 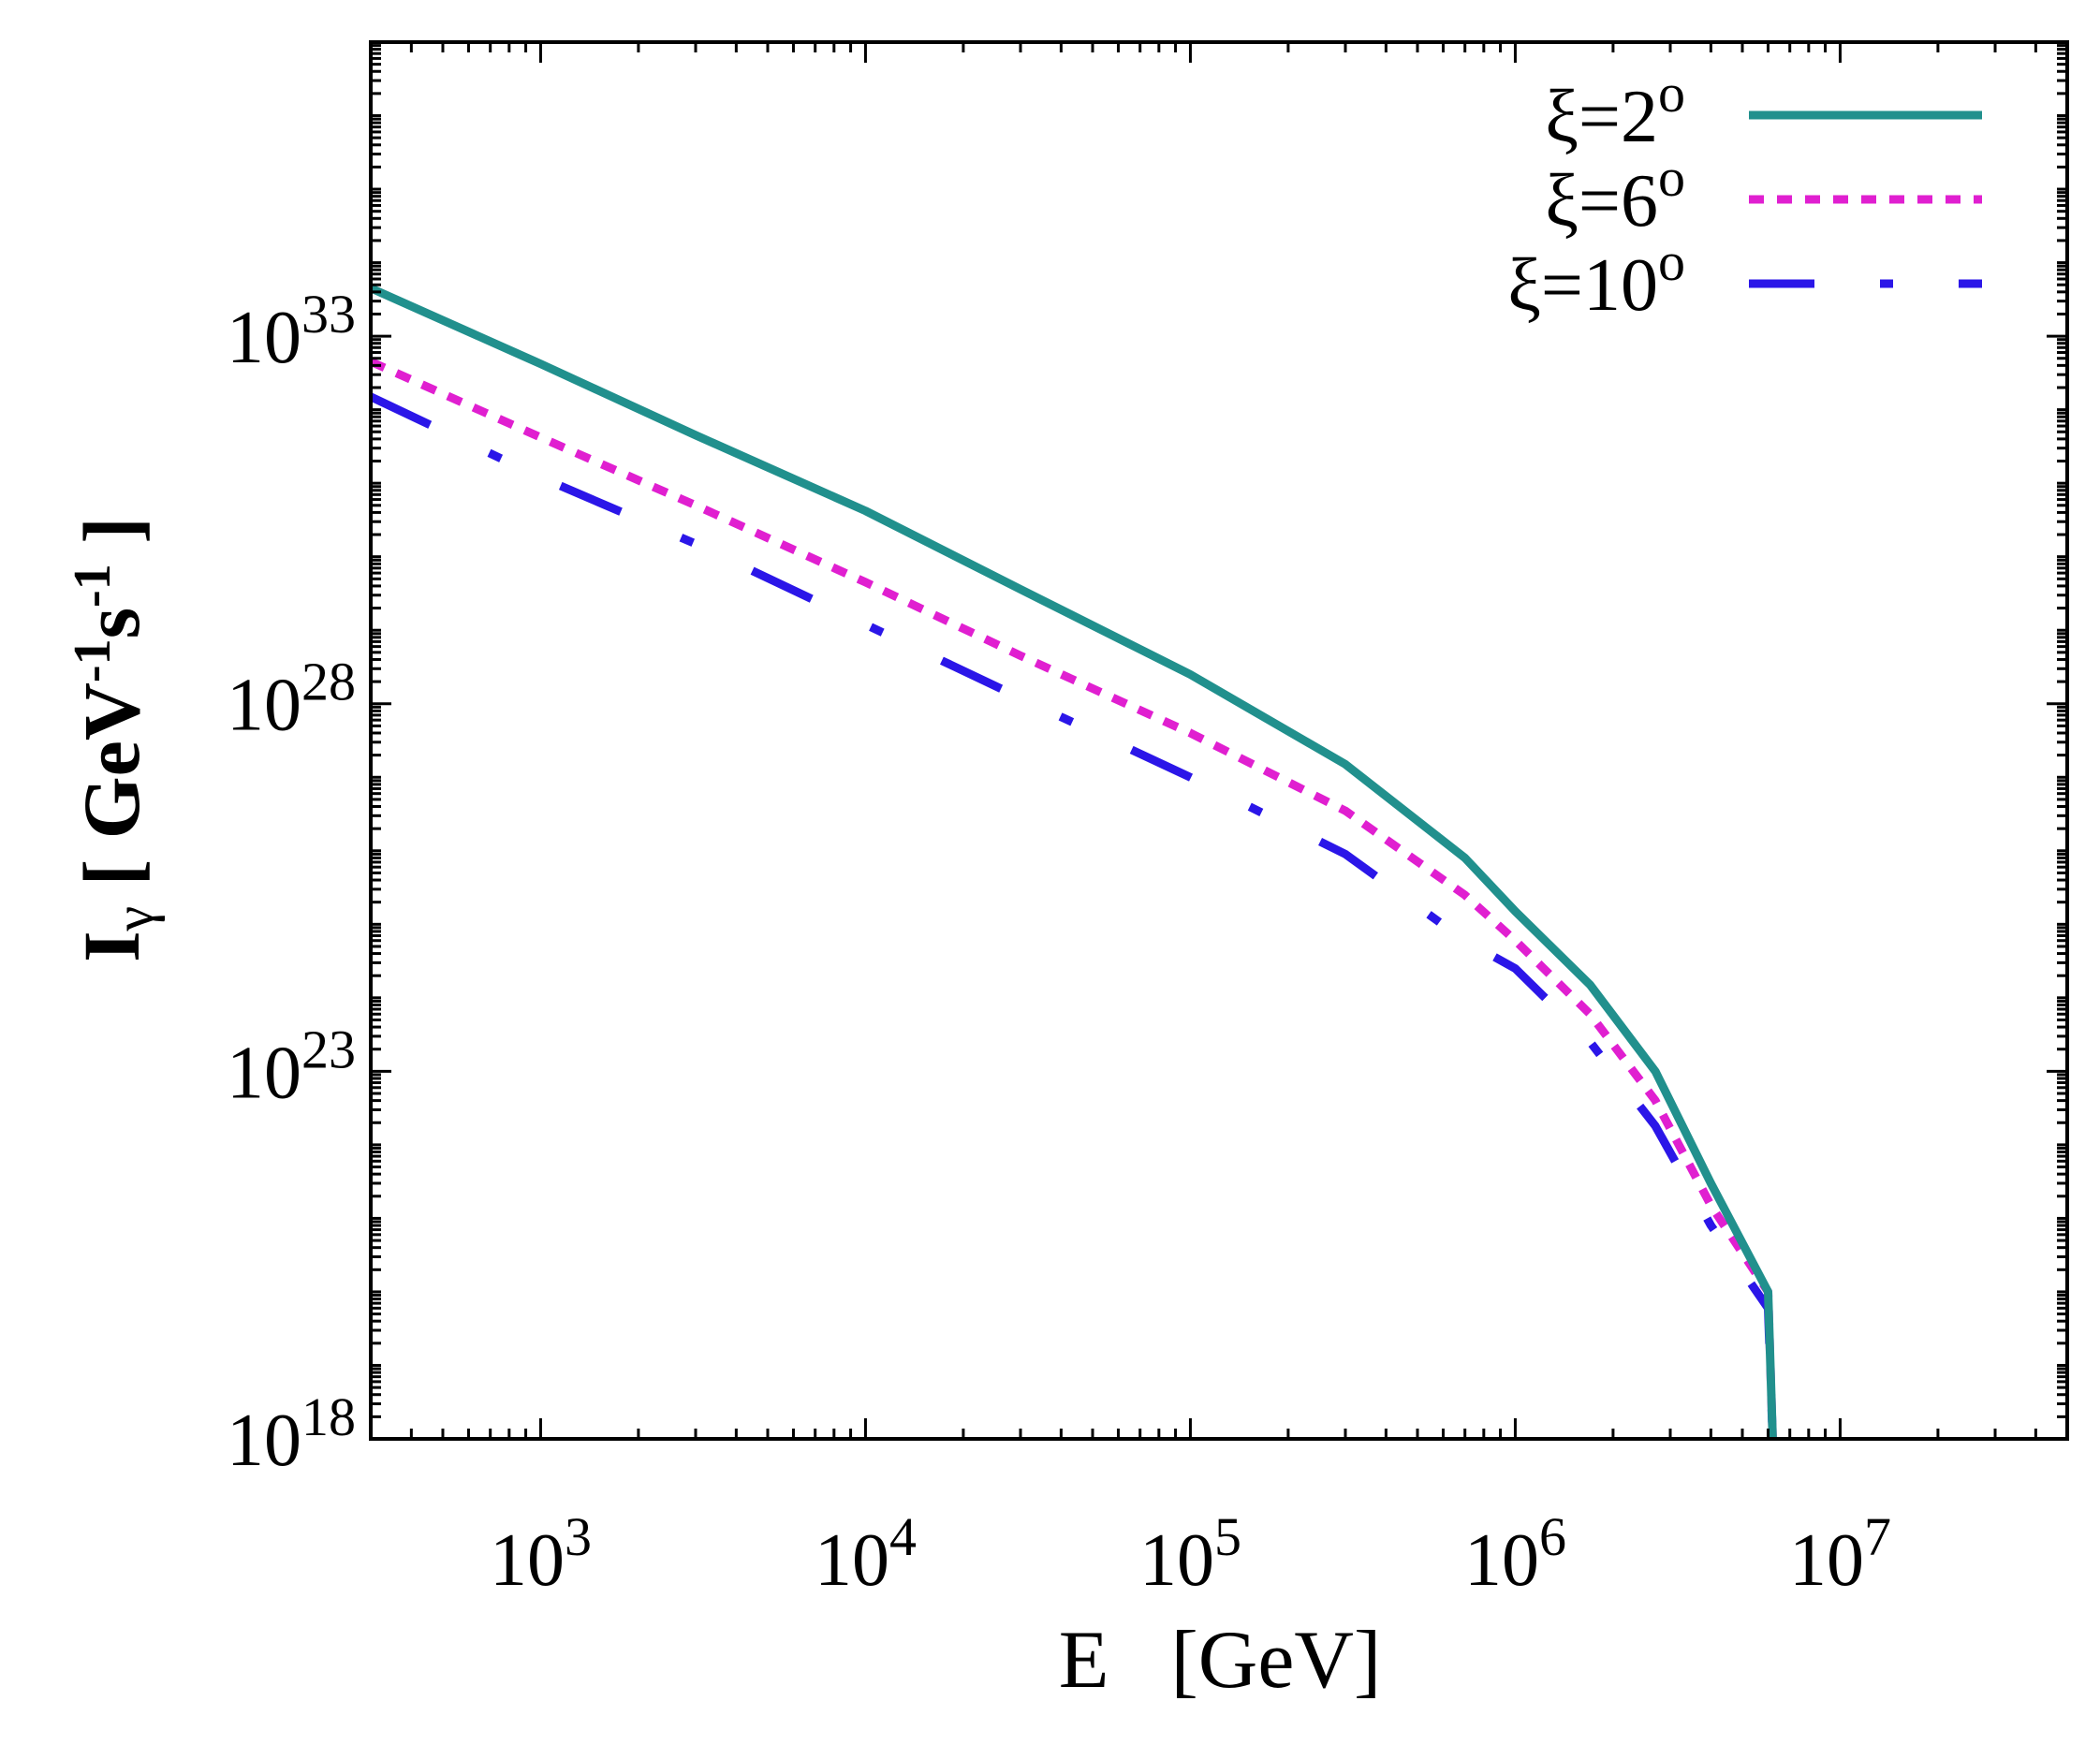 What do you see at coordinates (291, 699) in the screenshot?
I see `y-tick-label: 1028` at bounding box center [291, 699].